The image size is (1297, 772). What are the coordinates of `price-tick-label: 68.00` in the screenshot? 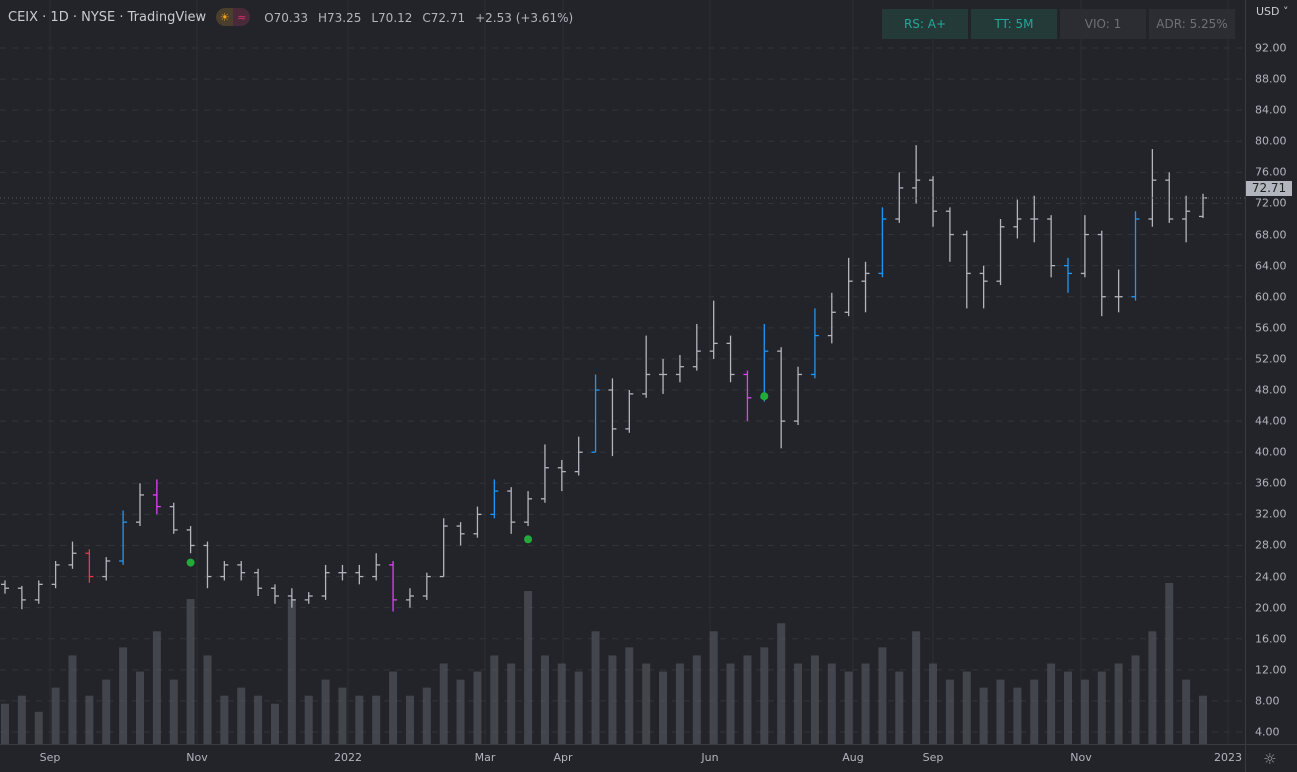 It's located at (1271, 235).